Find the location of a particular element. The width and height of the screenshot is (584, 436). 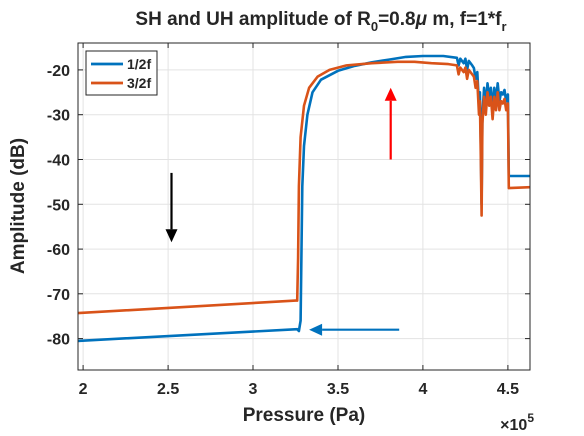

chart-title: SH and UH amplitude of R0=0.8μ m, f=1*fr is located at coordinates (320, 21).